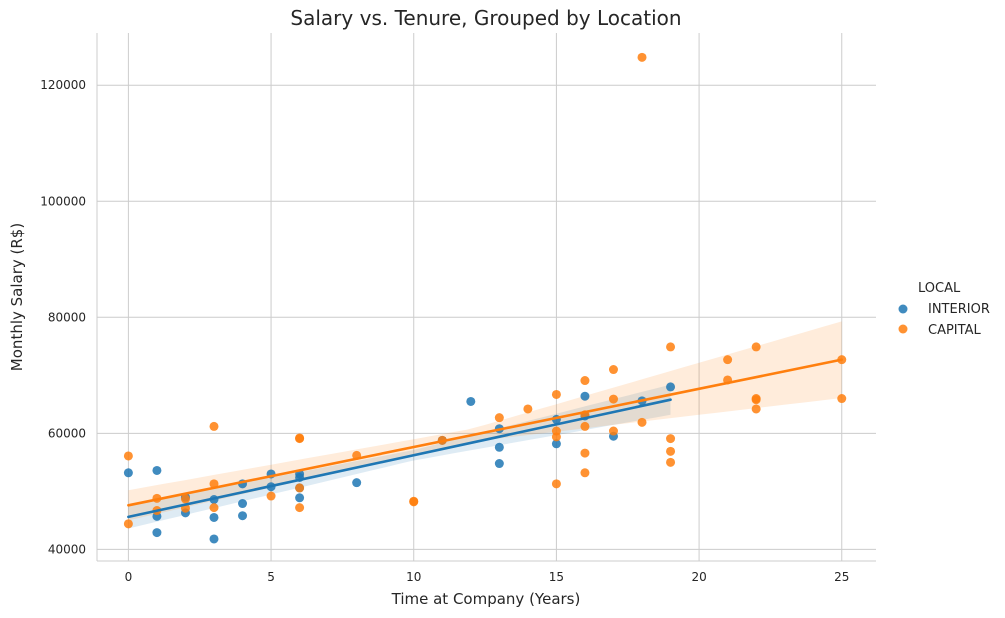 This screenshot has width=1005, height=618. I want to click on legend-marker-capital, so click(903, 329).